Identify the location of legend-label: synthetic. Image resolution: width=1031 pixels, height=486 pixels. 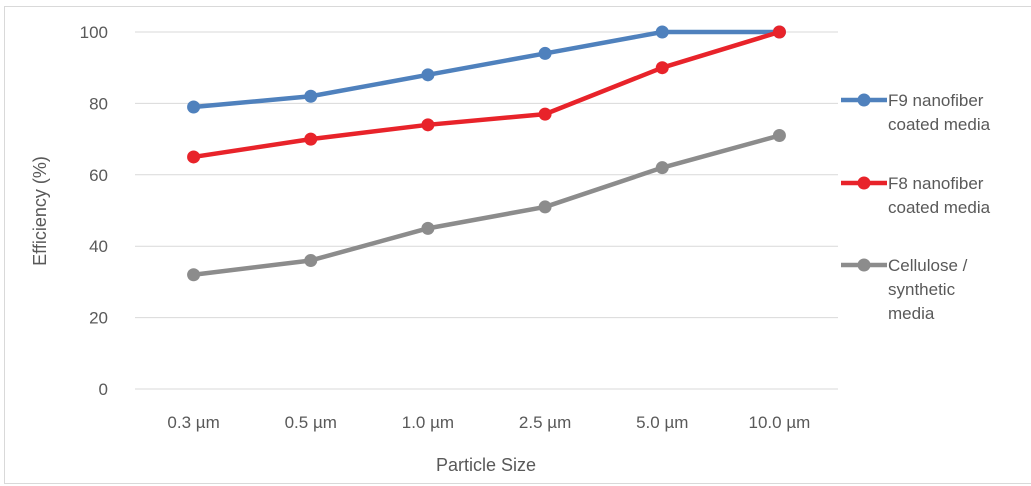
(922, 289).